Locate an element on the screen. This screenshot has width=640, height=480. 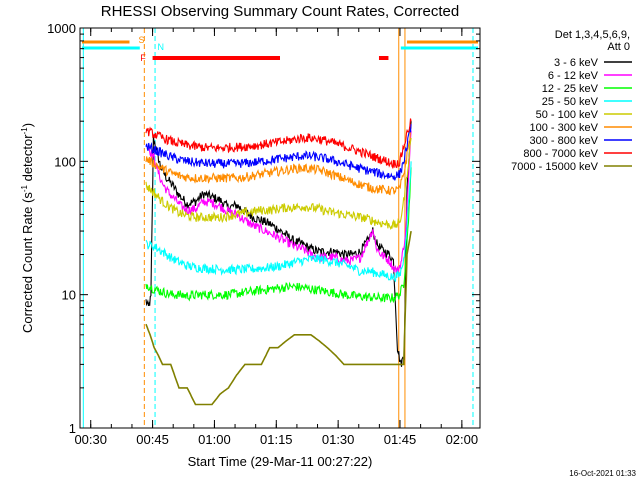
x-axis-label: Start Time (29-Mar-11 00:27:22) is located at coordinates (280, 461).